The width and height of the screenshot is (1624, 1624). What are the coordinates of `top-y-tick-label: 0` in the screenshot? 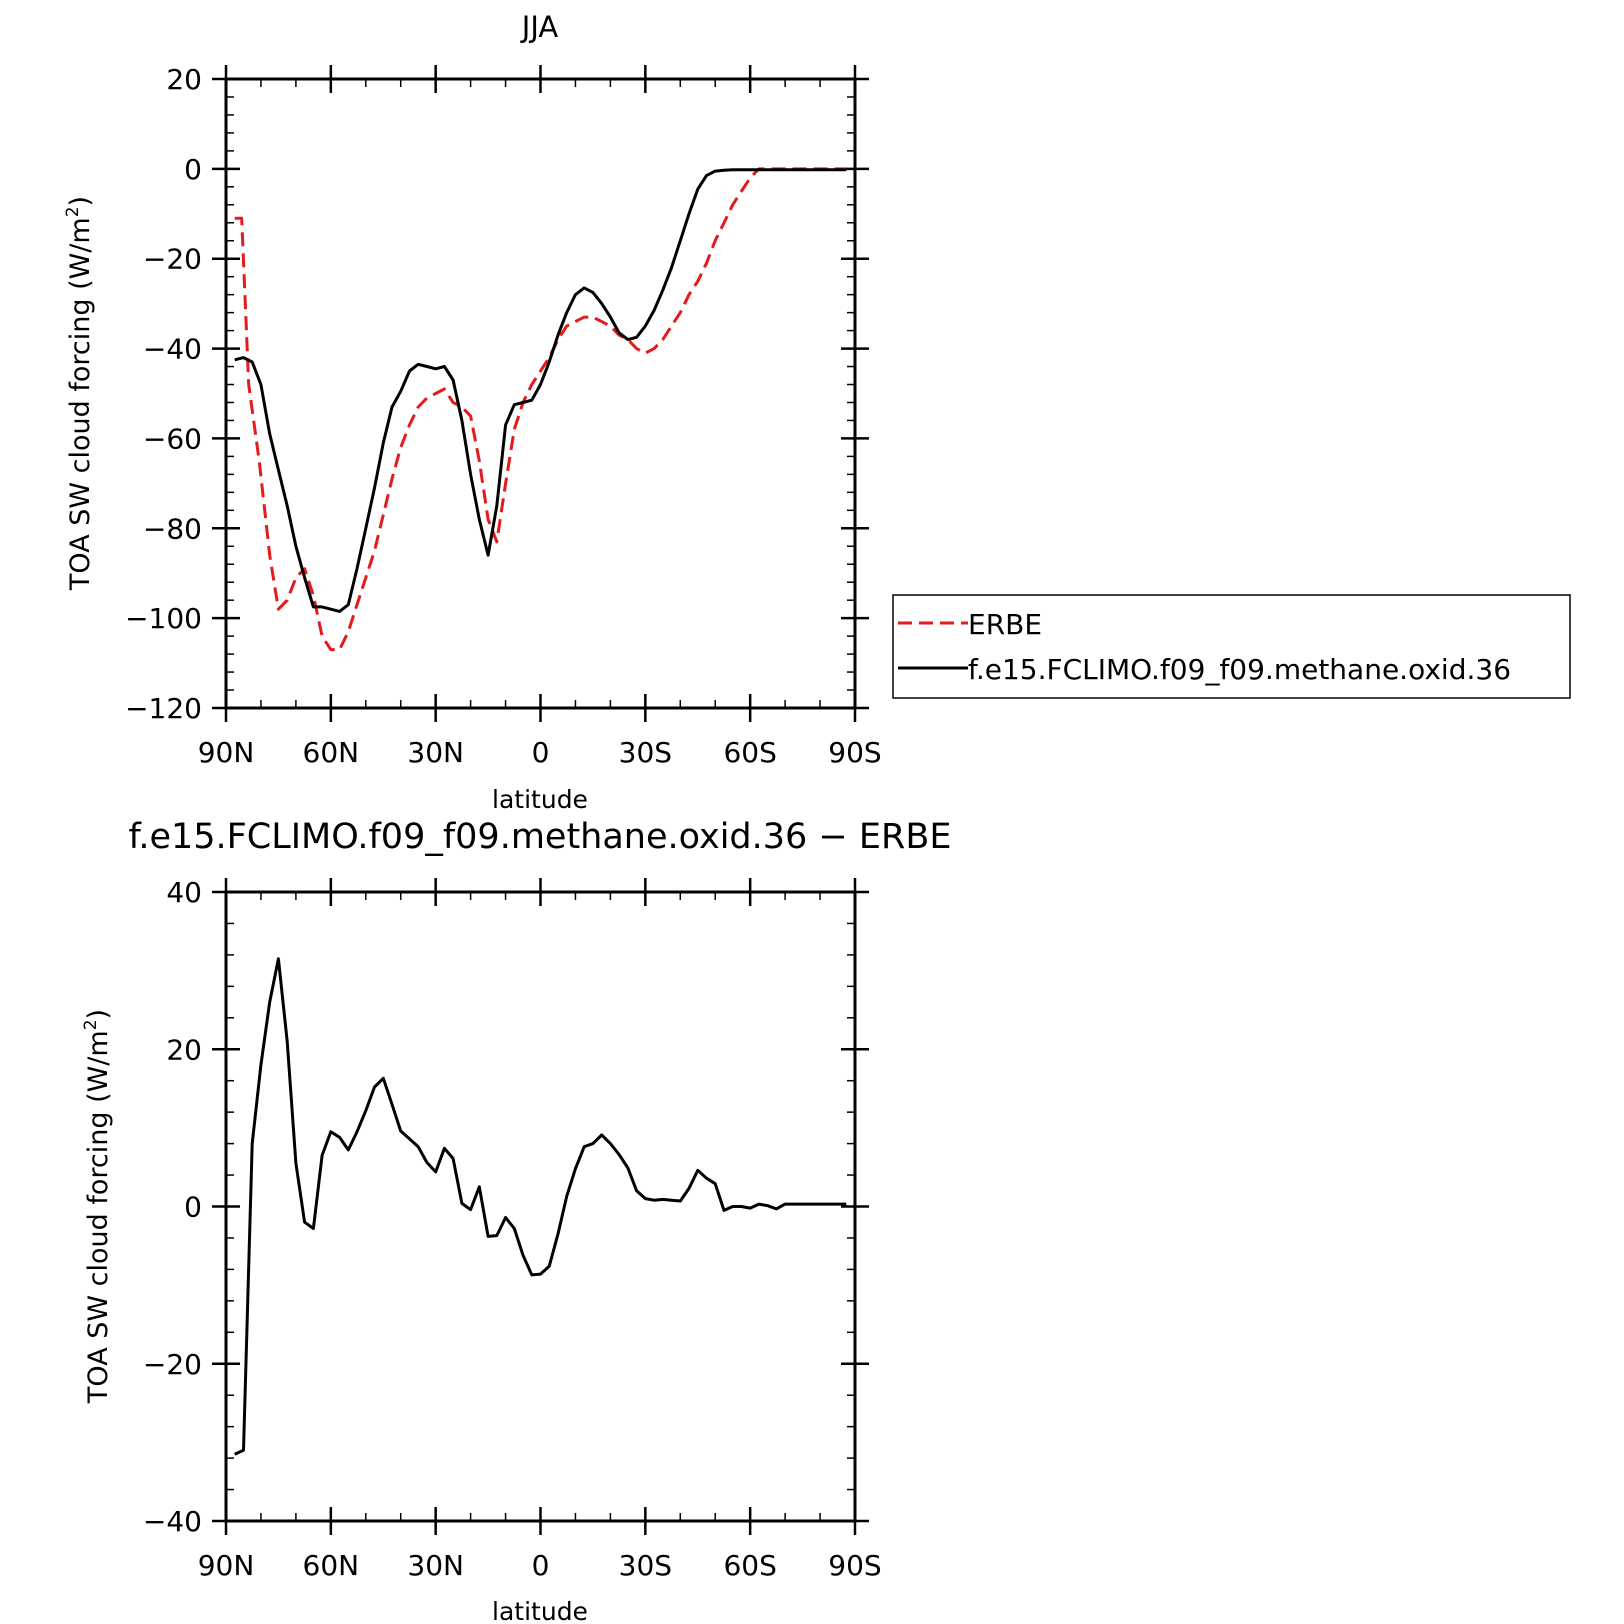 It's located at (193, 169).